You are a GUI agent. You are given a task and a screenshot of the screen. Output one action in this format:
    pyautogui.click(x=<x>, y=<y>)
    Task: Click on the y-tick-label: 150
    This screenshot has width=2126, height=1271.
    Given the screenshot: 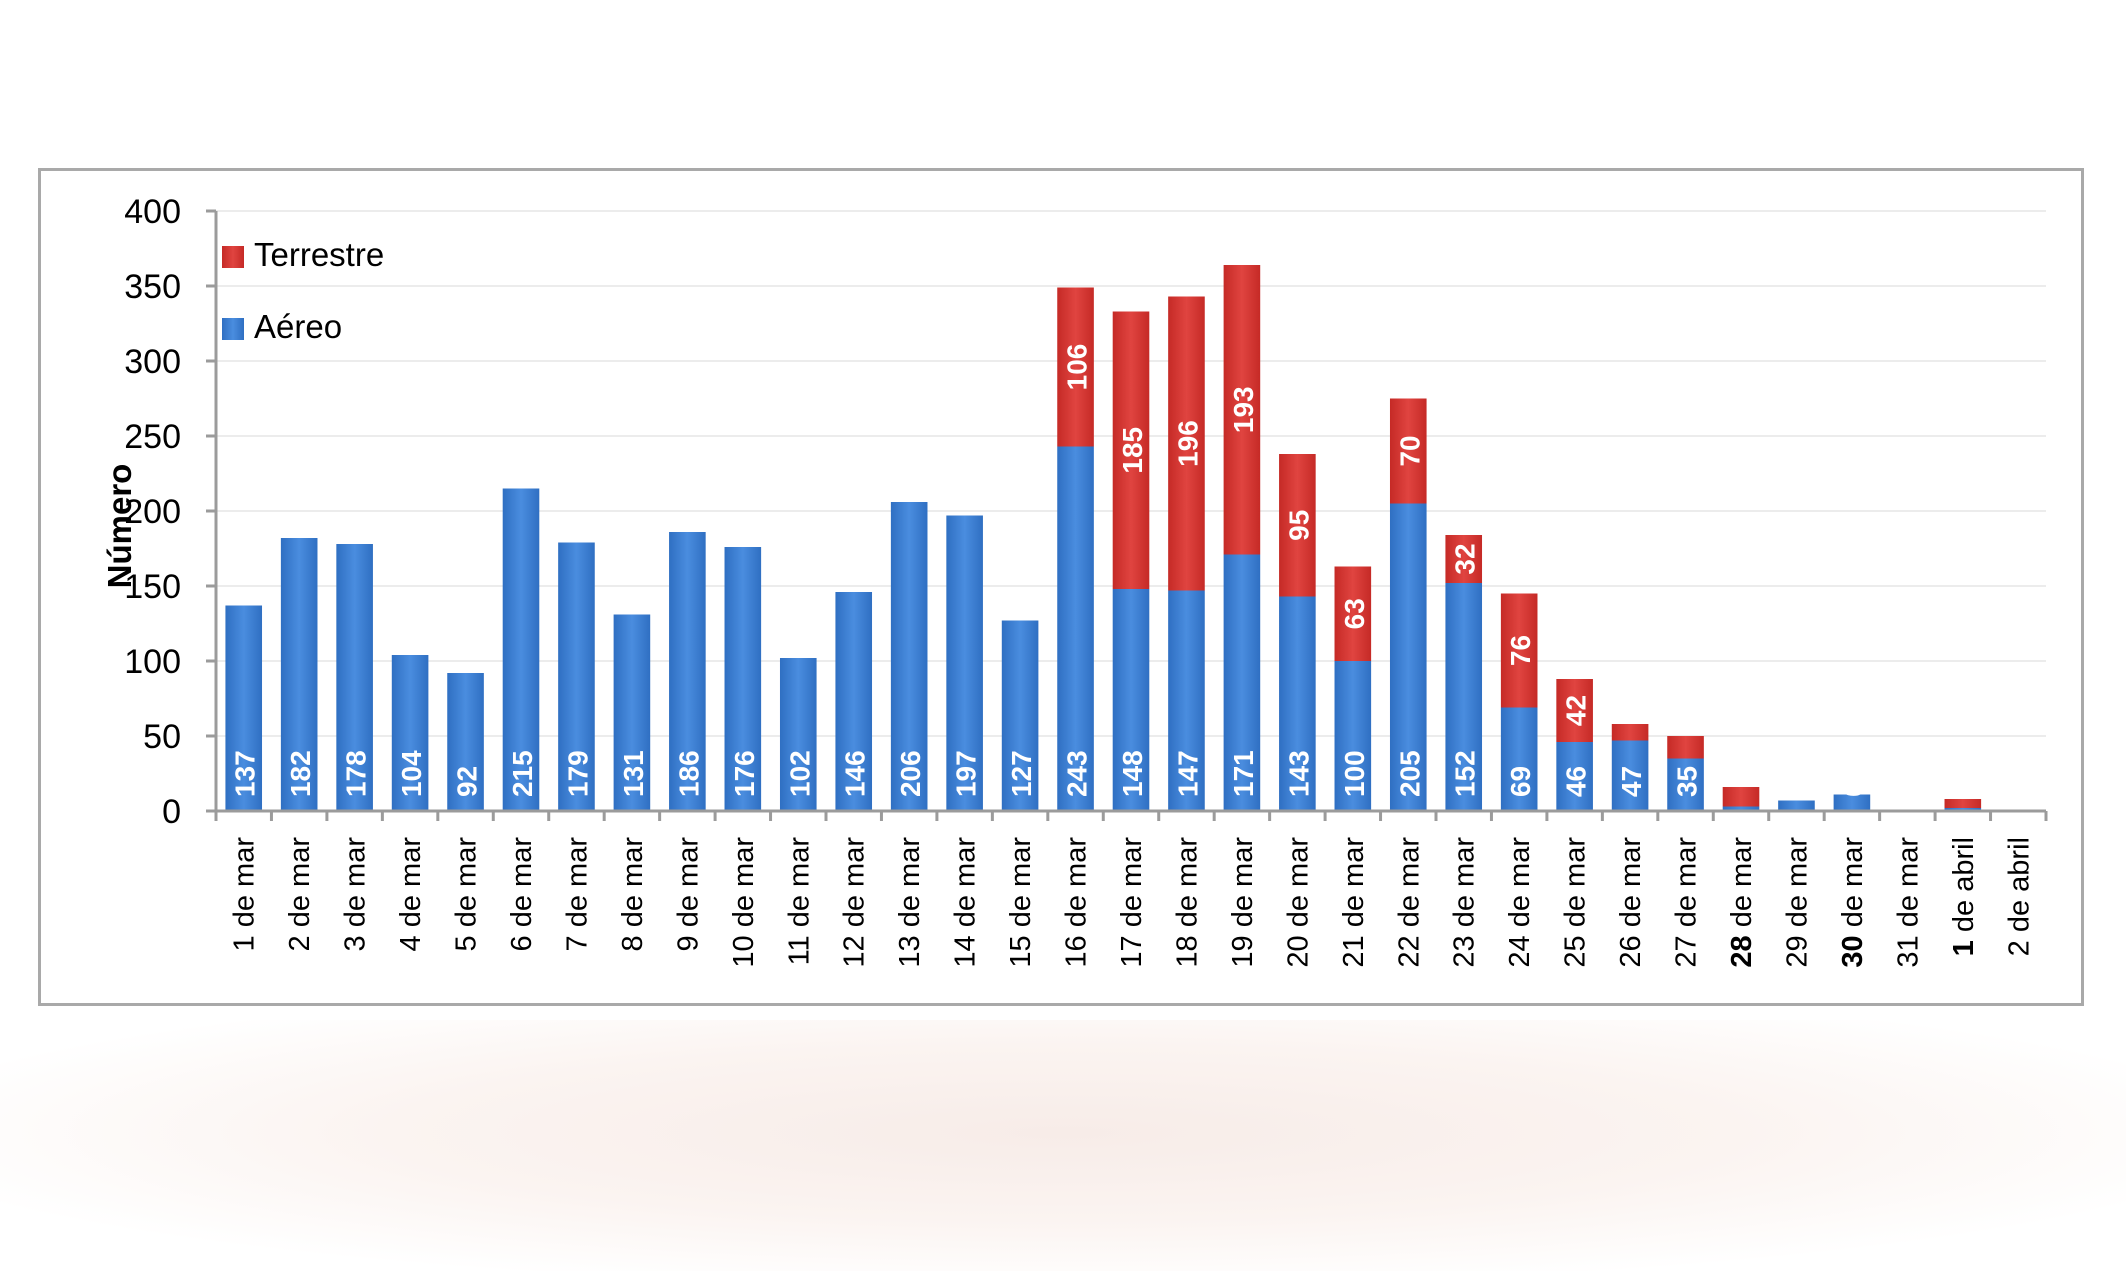 What is the action you would take?
    pyautogui.click(x=152, y=587)
    